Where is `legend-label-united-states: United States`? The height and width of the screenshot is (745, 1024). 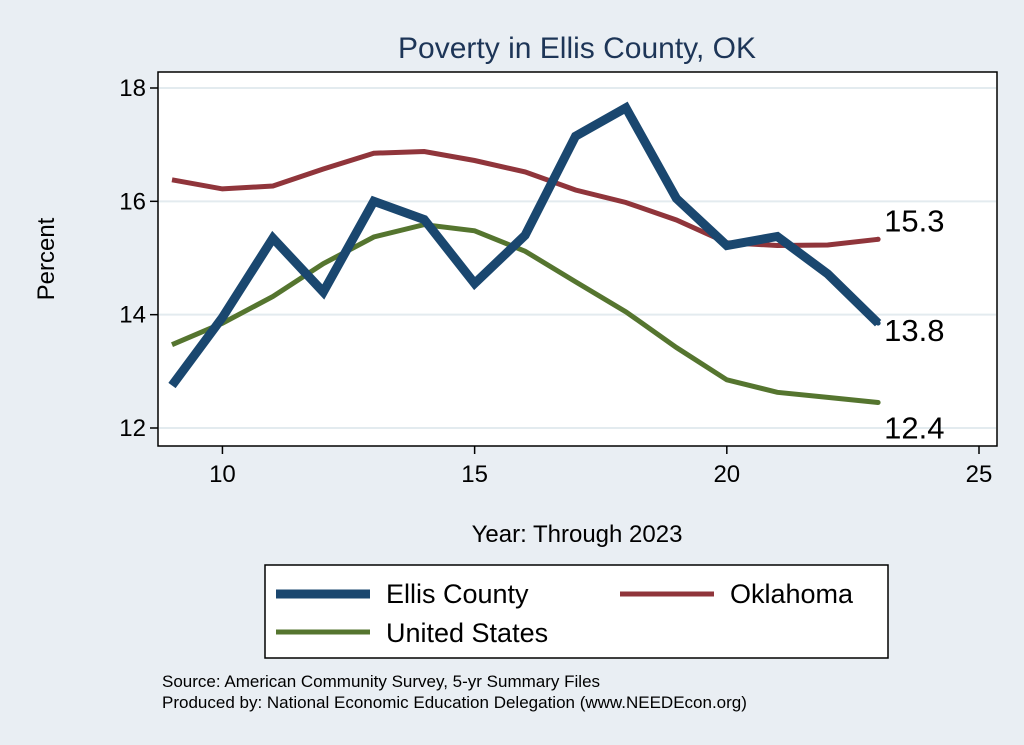 legend-label-united-states: United States is located at coordinates (467, 633).